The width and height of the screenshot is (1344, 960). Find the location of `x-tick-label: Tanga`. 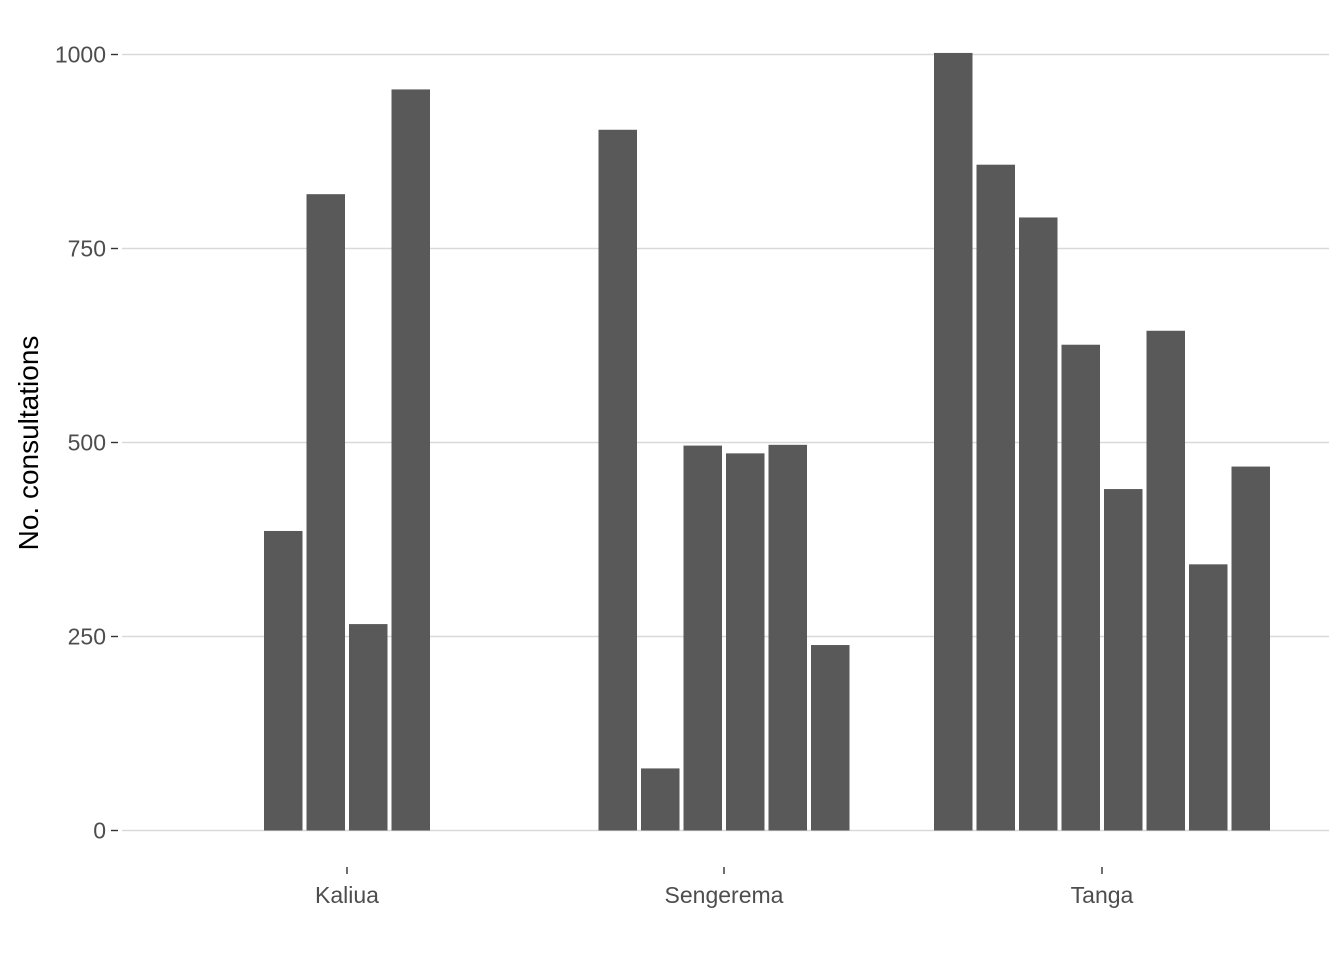

x-tick-label: Tanga is located at coordinates (1102, 895).